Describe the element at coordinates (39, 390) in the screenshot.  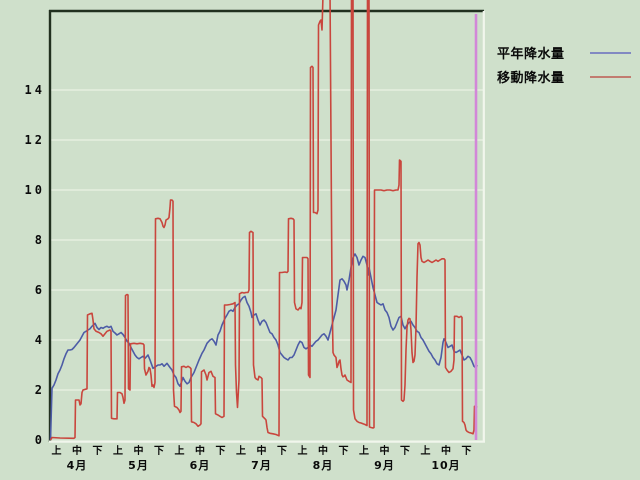
I see `y-axis-label-2: 2` at that location.